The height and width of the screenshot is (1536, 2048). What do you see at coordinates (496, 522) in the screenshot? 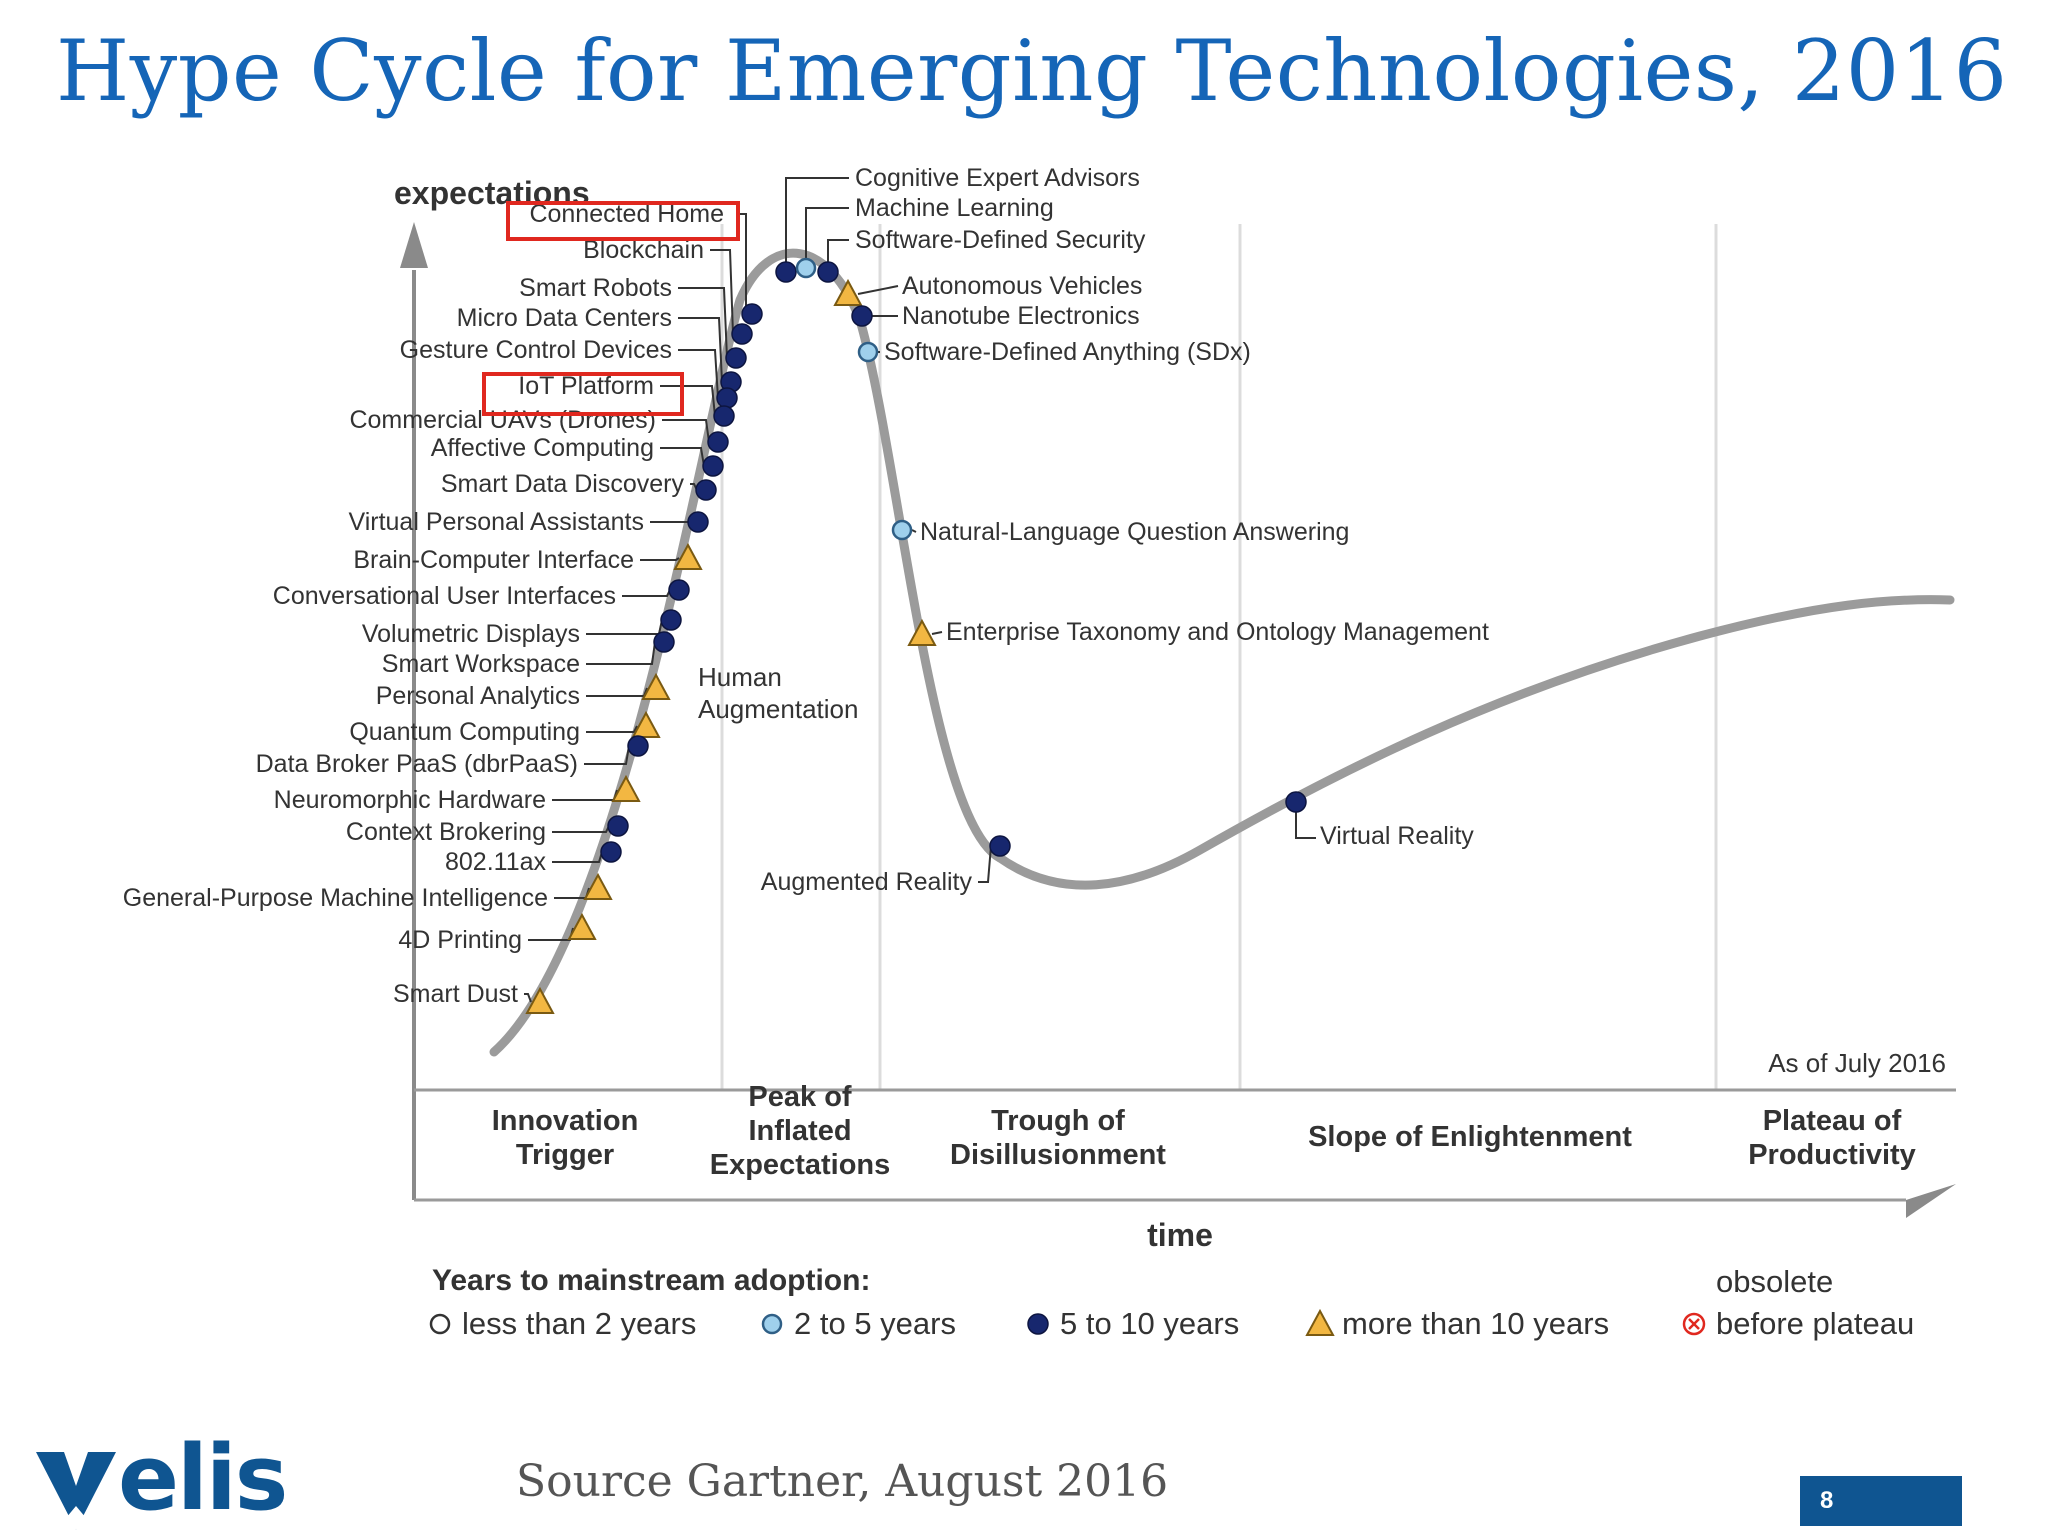
I see `label-virtual-personal-assistants: Virtual Personal Assistants` at bounding box center [496, 522].